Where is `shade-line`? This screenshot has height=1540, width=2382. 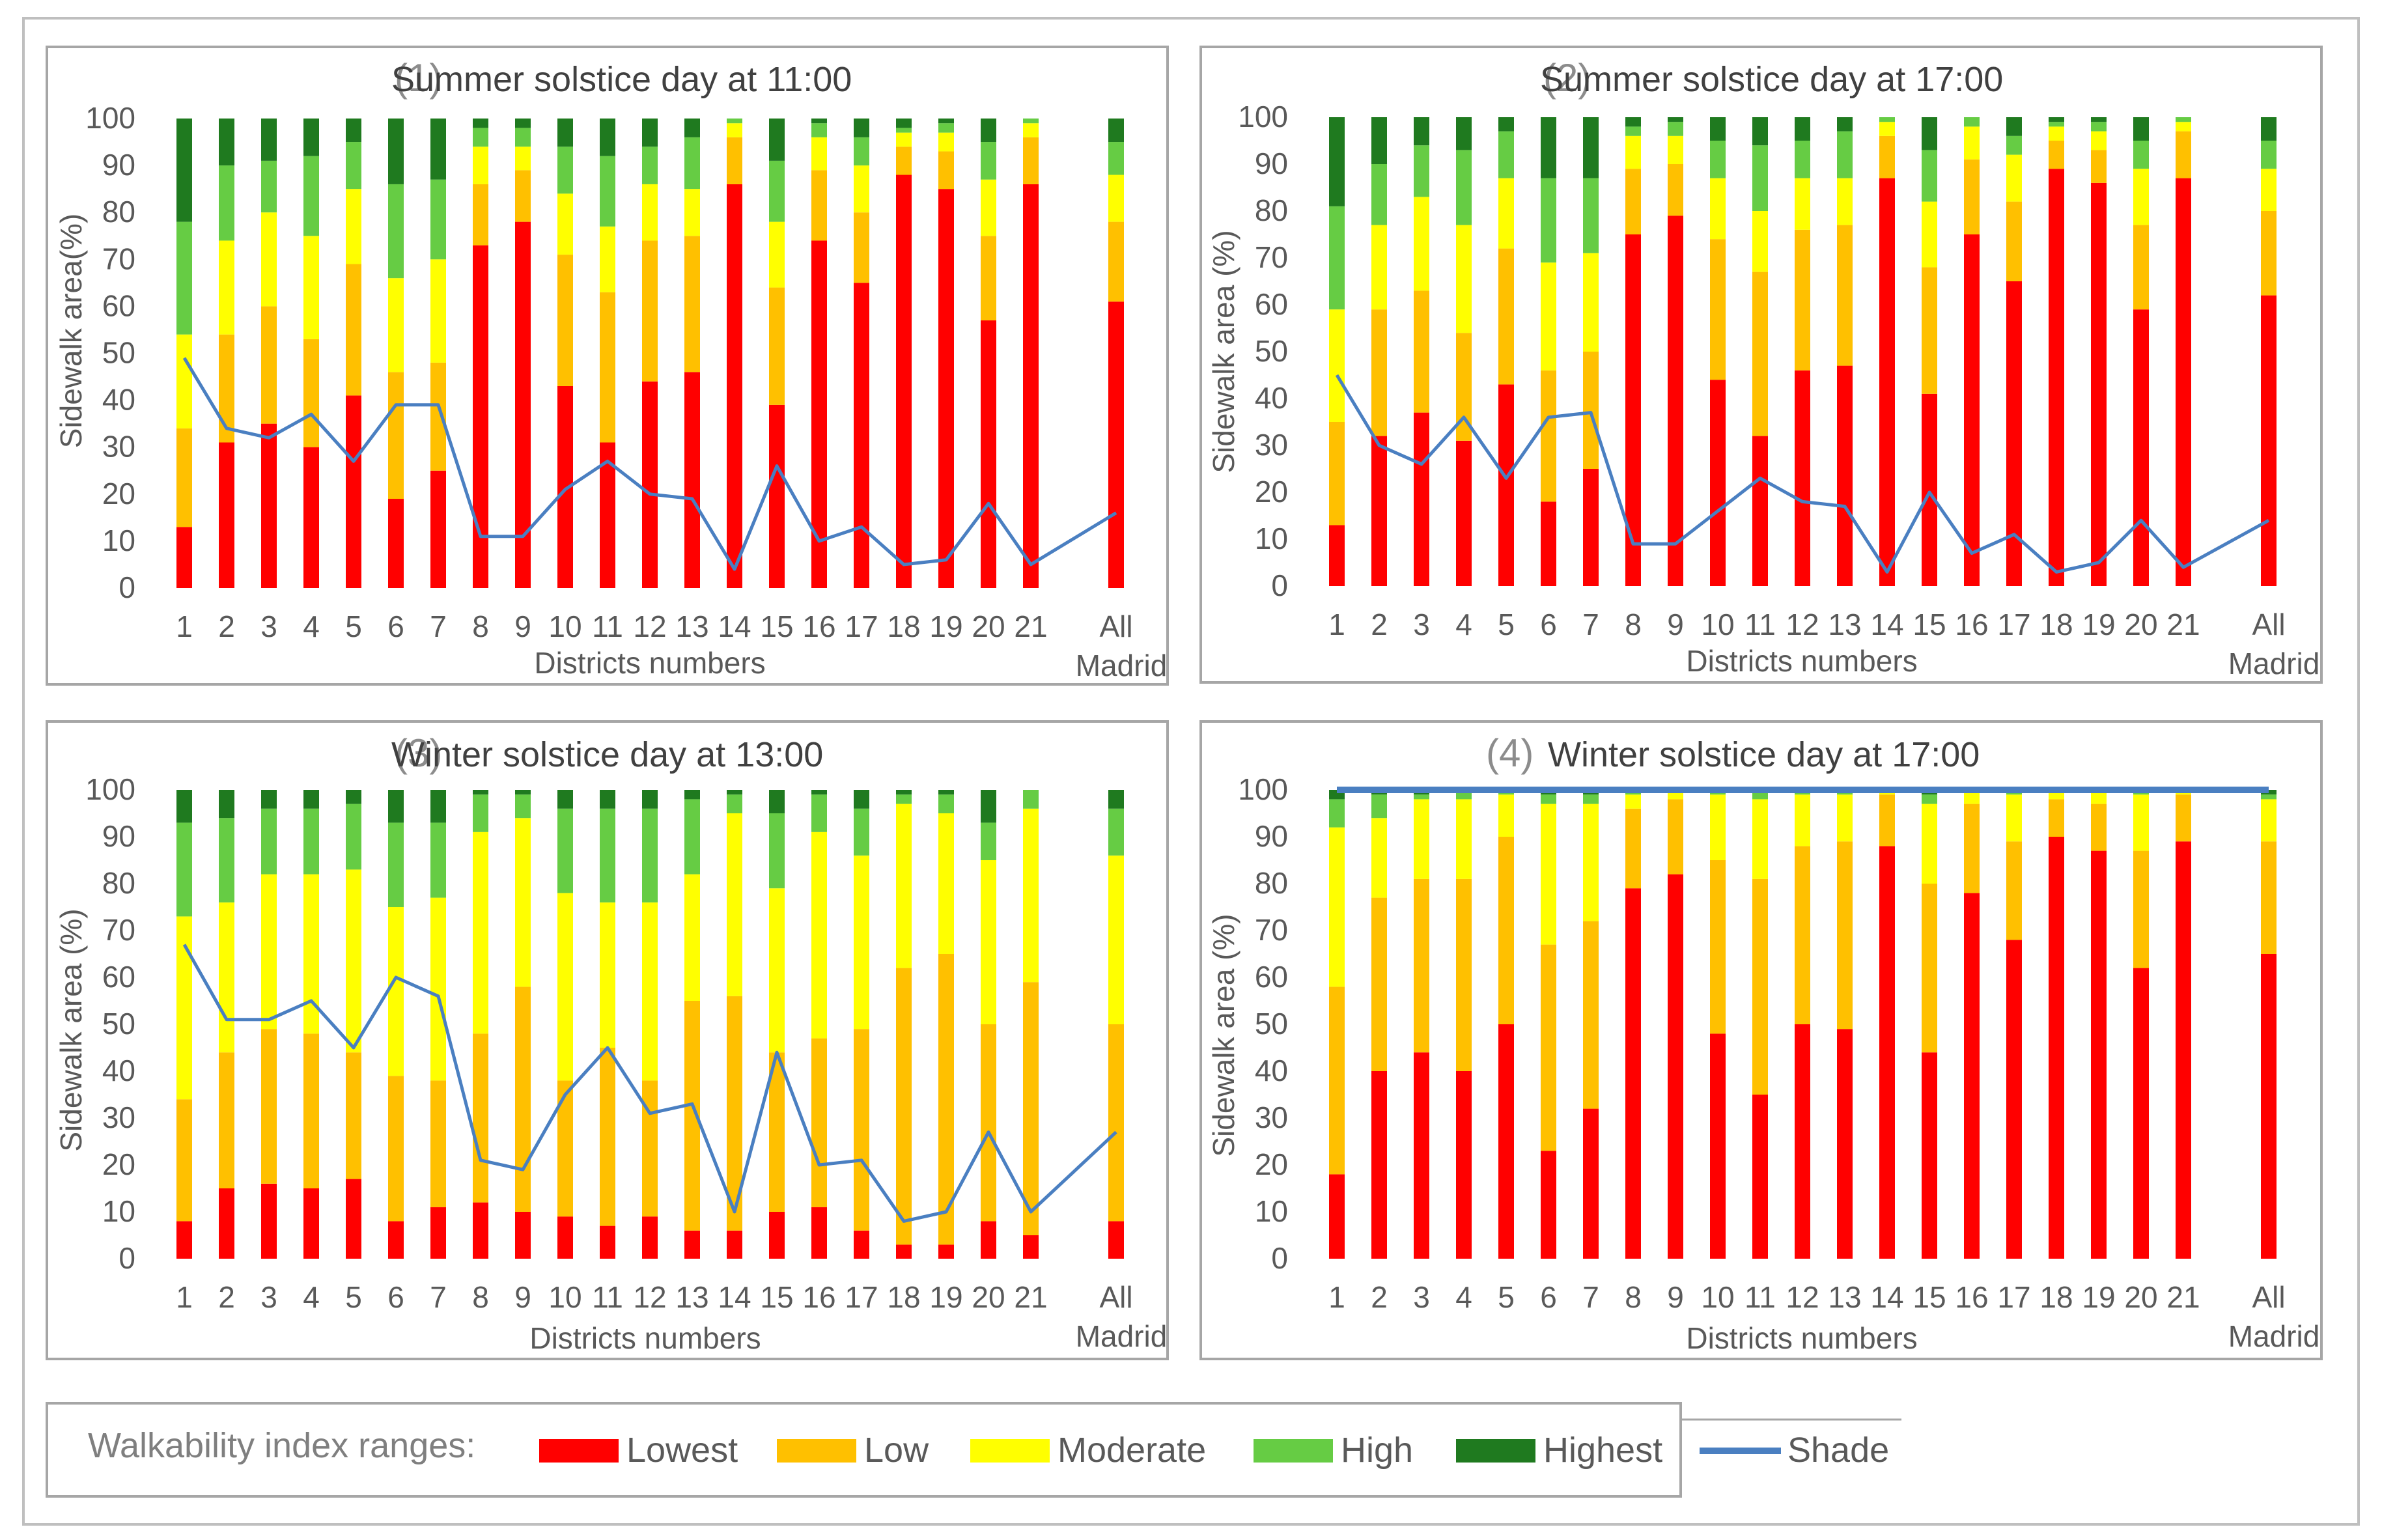
shade-line is located at coordinates (649, 464).